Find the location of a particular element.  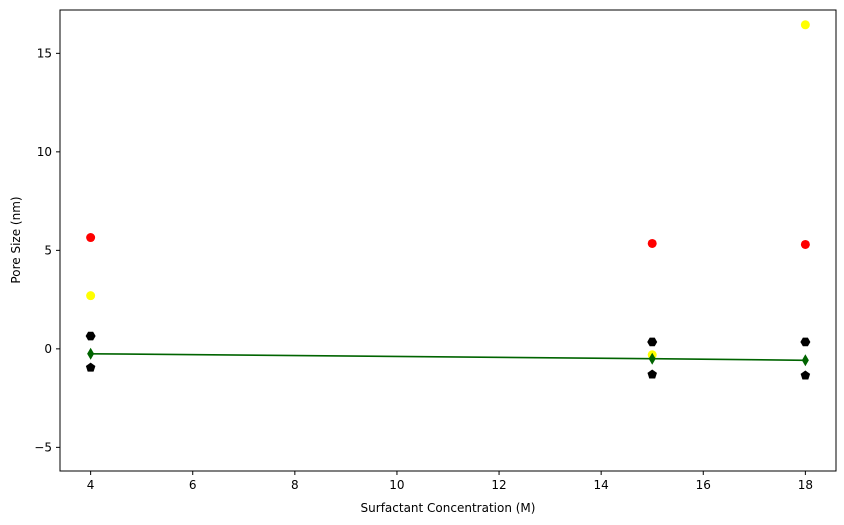

y-tick-label: 5 is located at coordinates (48, 250).